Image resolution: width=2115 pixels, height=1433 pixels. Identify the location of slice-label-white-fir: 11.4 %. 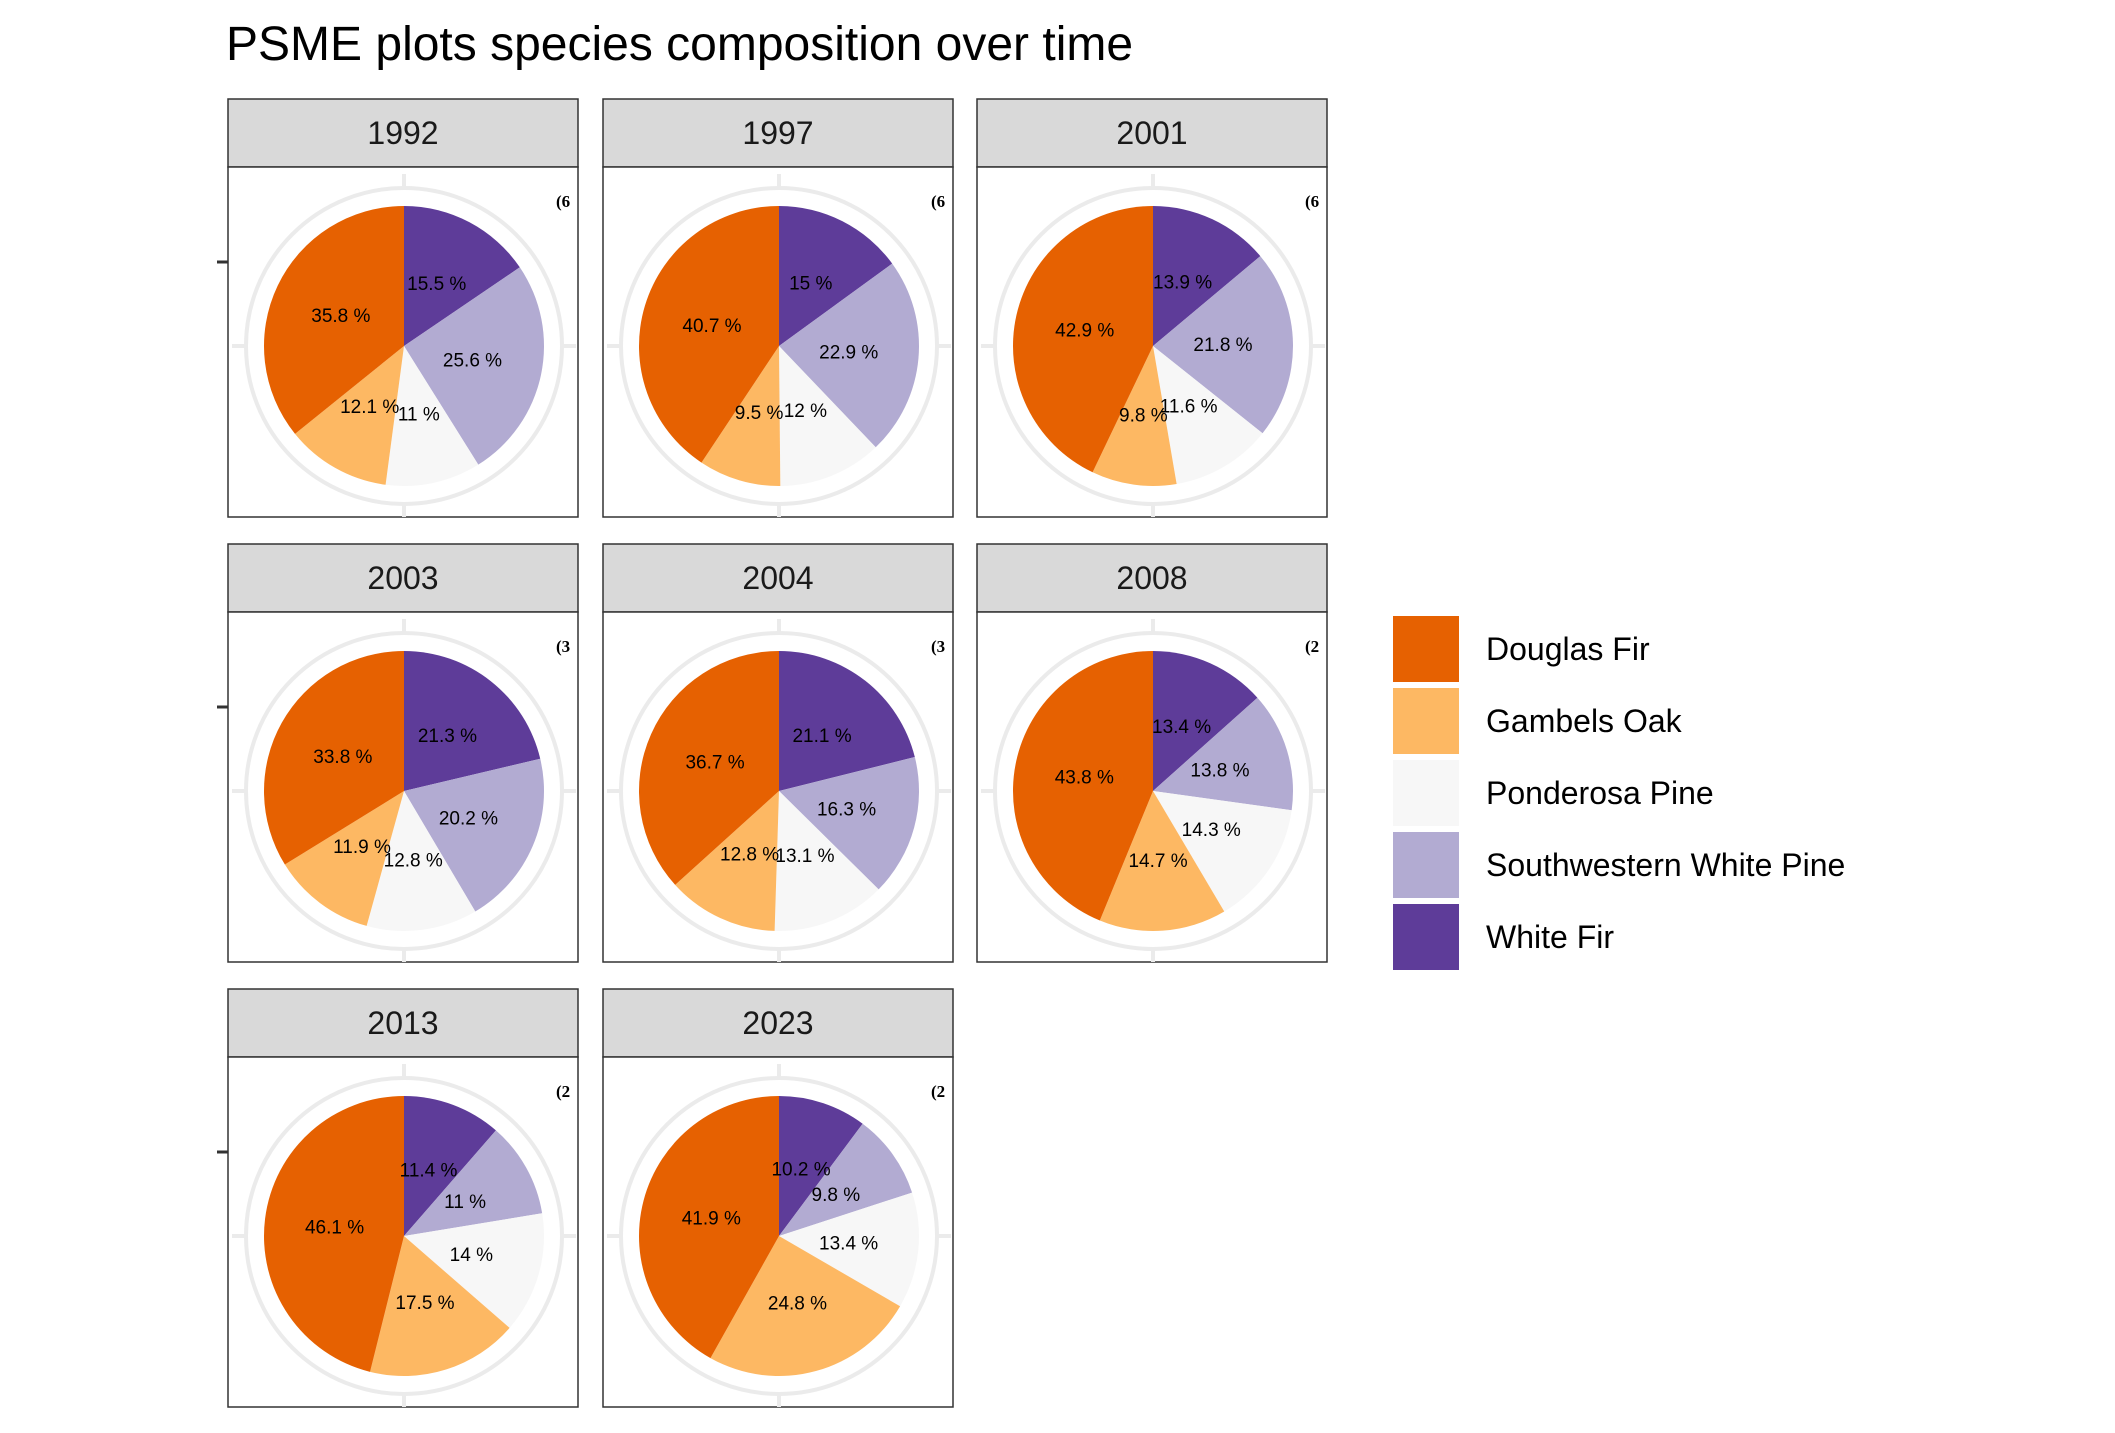
(429, 1170).